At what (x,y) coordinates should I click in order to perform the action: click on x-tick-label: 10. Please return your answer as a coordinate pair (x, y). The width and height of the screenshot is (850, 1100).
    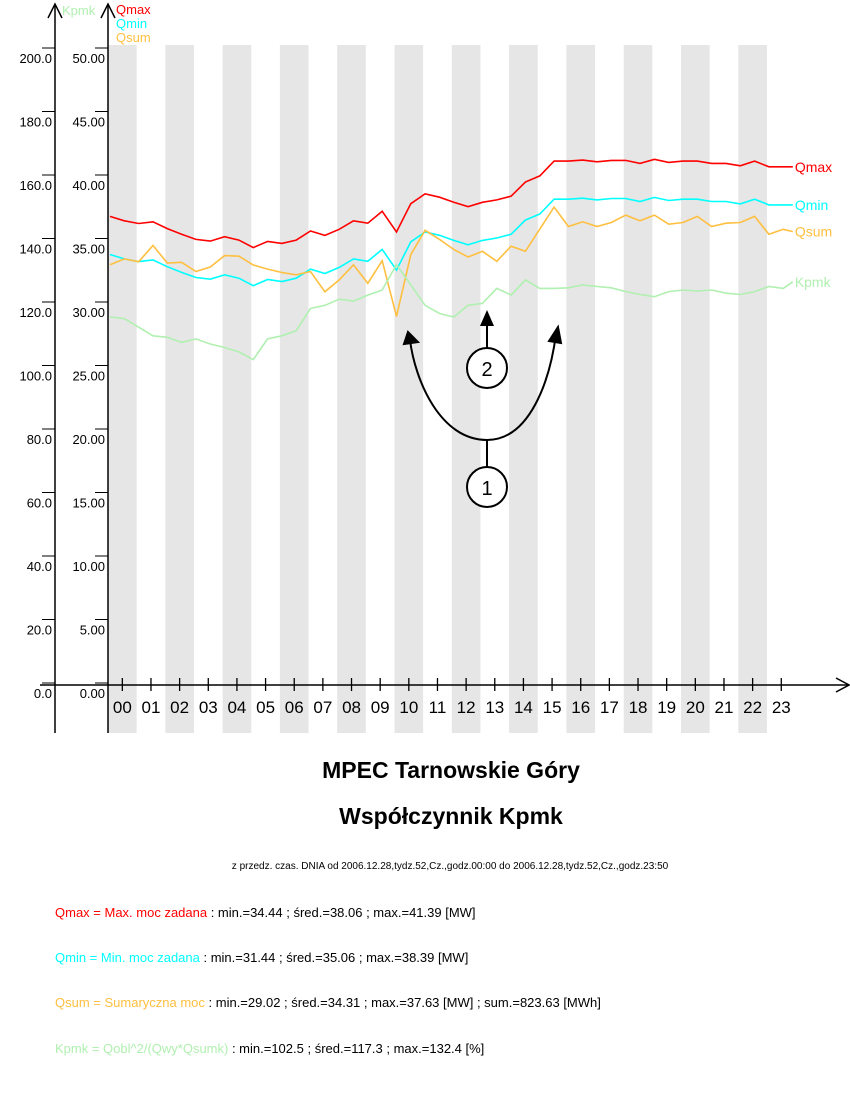
    Looking at the image, I should click on (408, 707).